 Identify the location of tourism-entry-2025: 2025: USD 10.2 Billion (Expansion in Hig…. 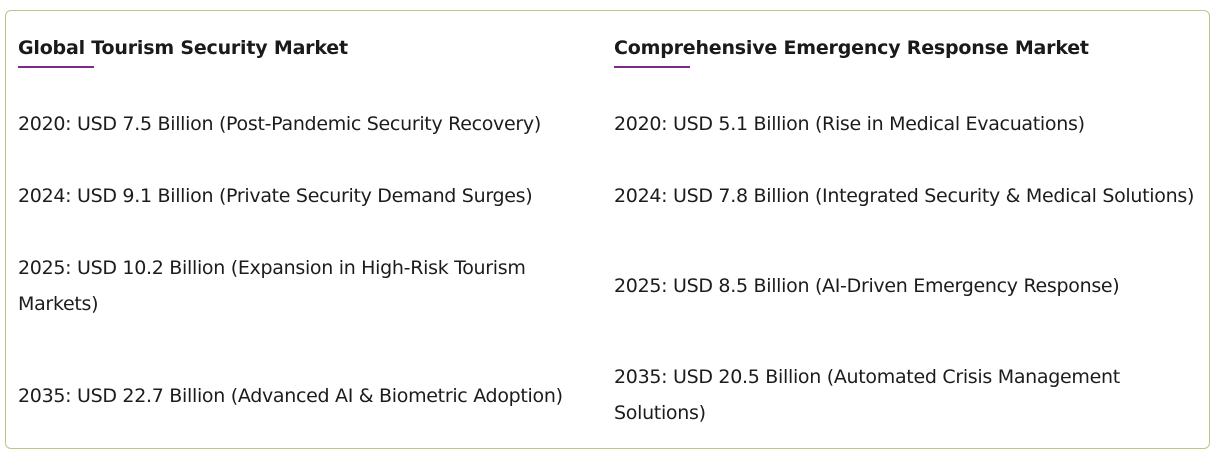
(272, 286).